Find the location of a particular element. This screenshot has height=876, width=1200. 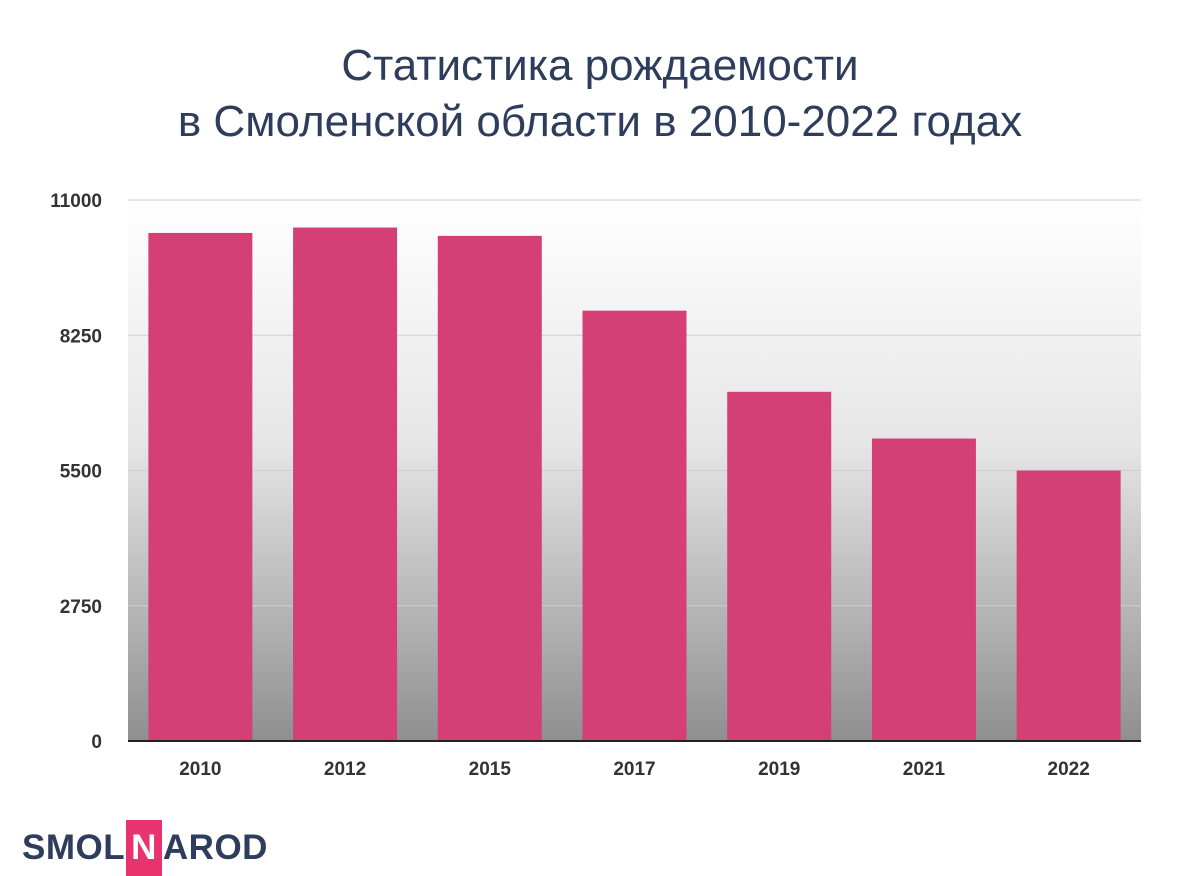

x-tick-label: 2021 is located at coordinates (924, 769).